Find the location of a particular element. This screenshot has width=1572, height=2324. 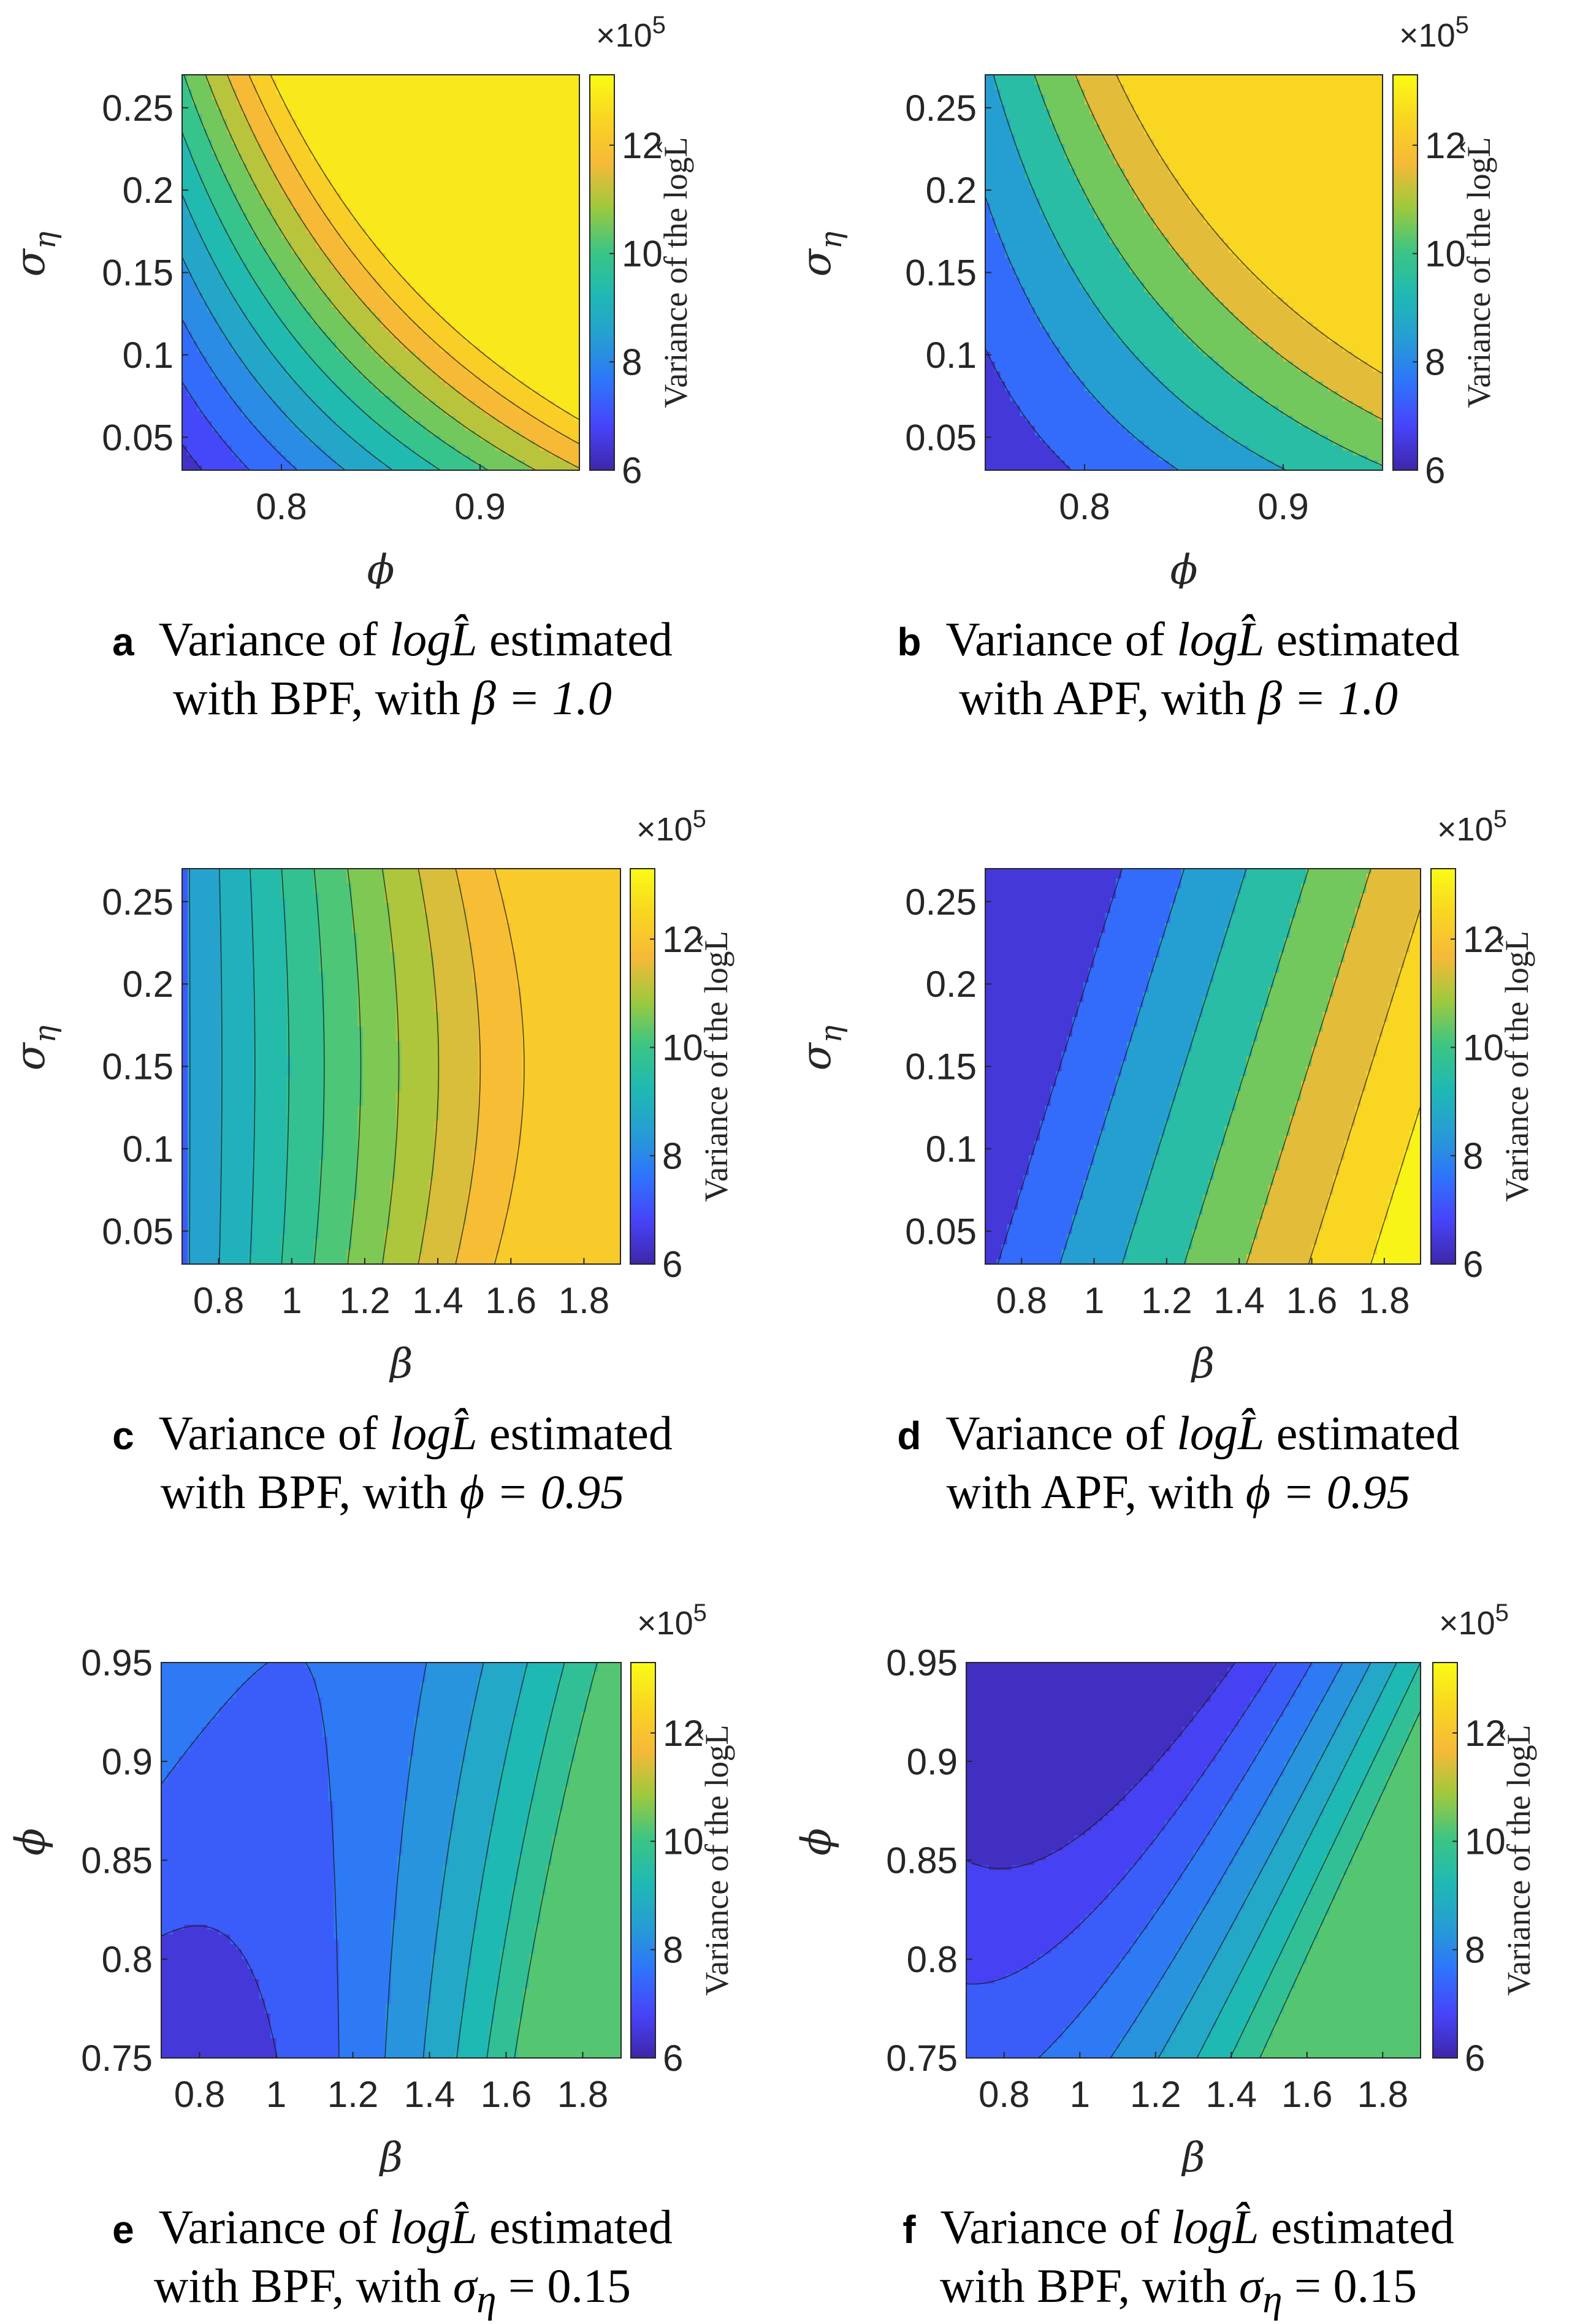

y-tick-label: 0.75 is located at coordinates (922, 2058).